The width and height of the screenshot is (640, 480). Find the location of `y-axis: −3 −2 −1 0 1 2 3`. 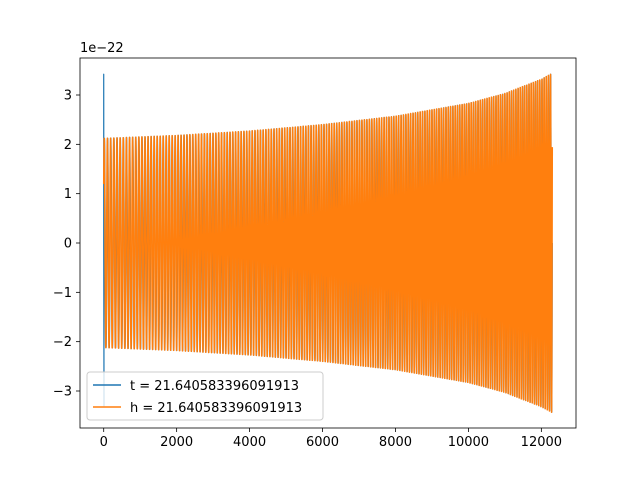

y-axis: −3 −2 −1 0 1 2 3 is located at coordinates (66, 244).